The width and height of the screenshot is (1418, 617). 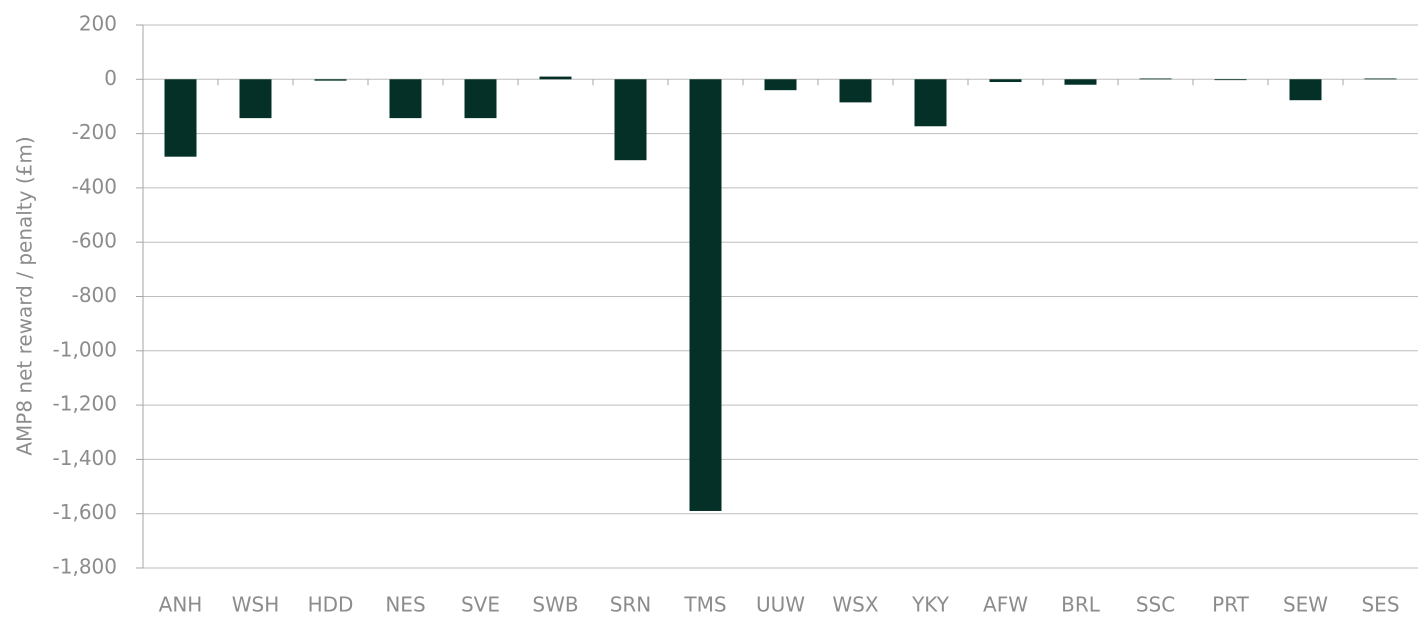 I want to click on x-tick-label: SEW, so click(x=1305, y=605).